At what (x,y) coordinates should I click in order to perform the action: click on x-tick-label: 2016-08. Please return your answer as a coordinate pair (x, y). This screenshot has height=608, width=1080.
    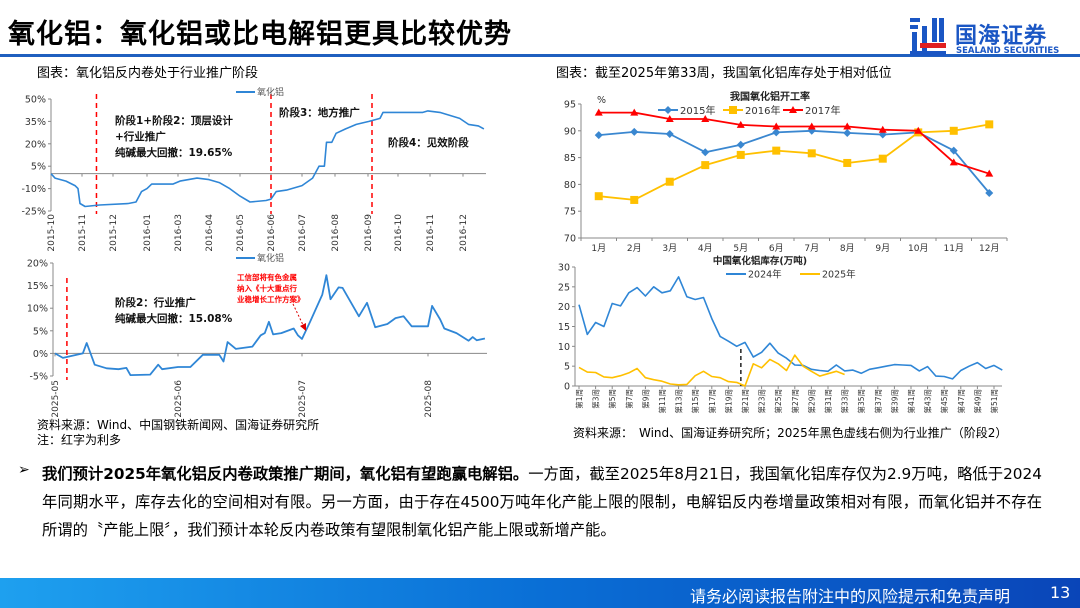
    Looking at the image, I should click on (336, 233).